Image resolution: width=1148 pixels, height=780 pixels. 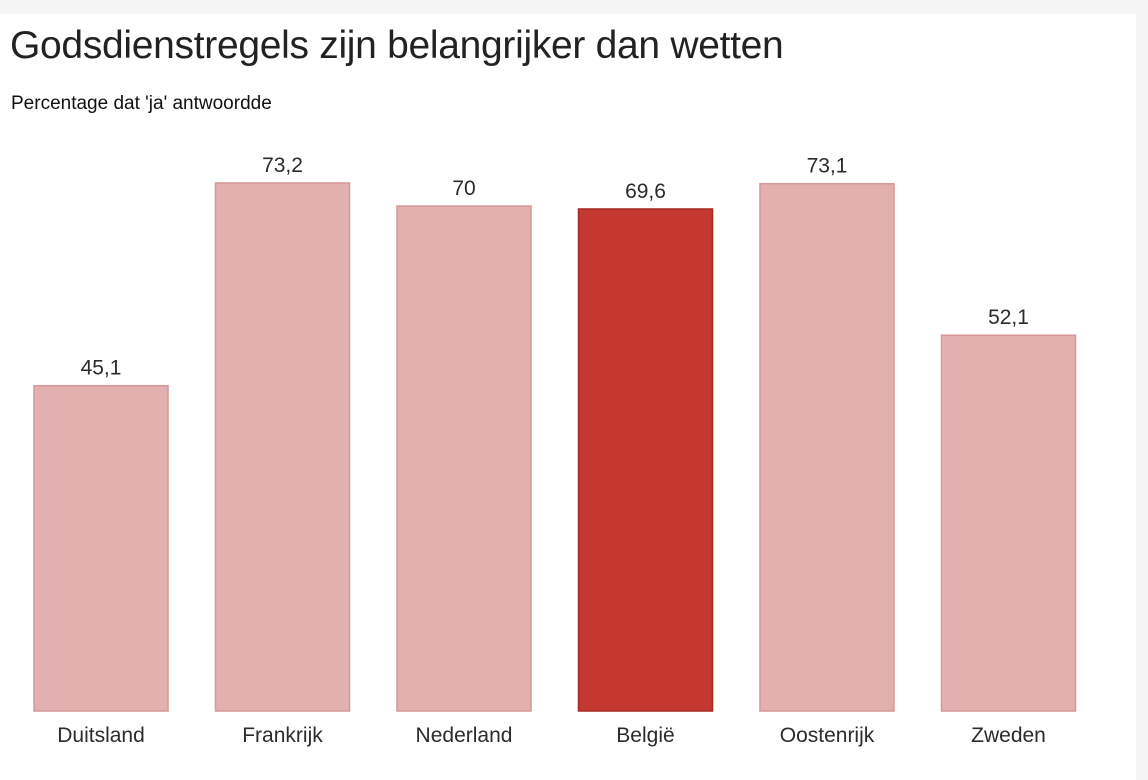 What do you see at coordinates (282, 735) in the screenshot?
I see `category-label-1: Frankrijk` at bounding box center [282, 735].